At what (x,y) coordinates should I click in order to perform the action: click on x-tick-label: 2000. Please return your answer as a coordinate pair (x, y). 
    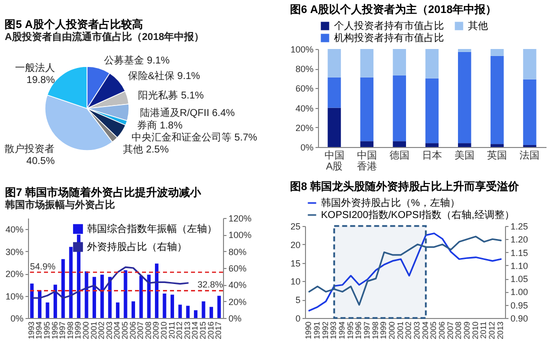
    Looking at the image, I should click on (86, 330).